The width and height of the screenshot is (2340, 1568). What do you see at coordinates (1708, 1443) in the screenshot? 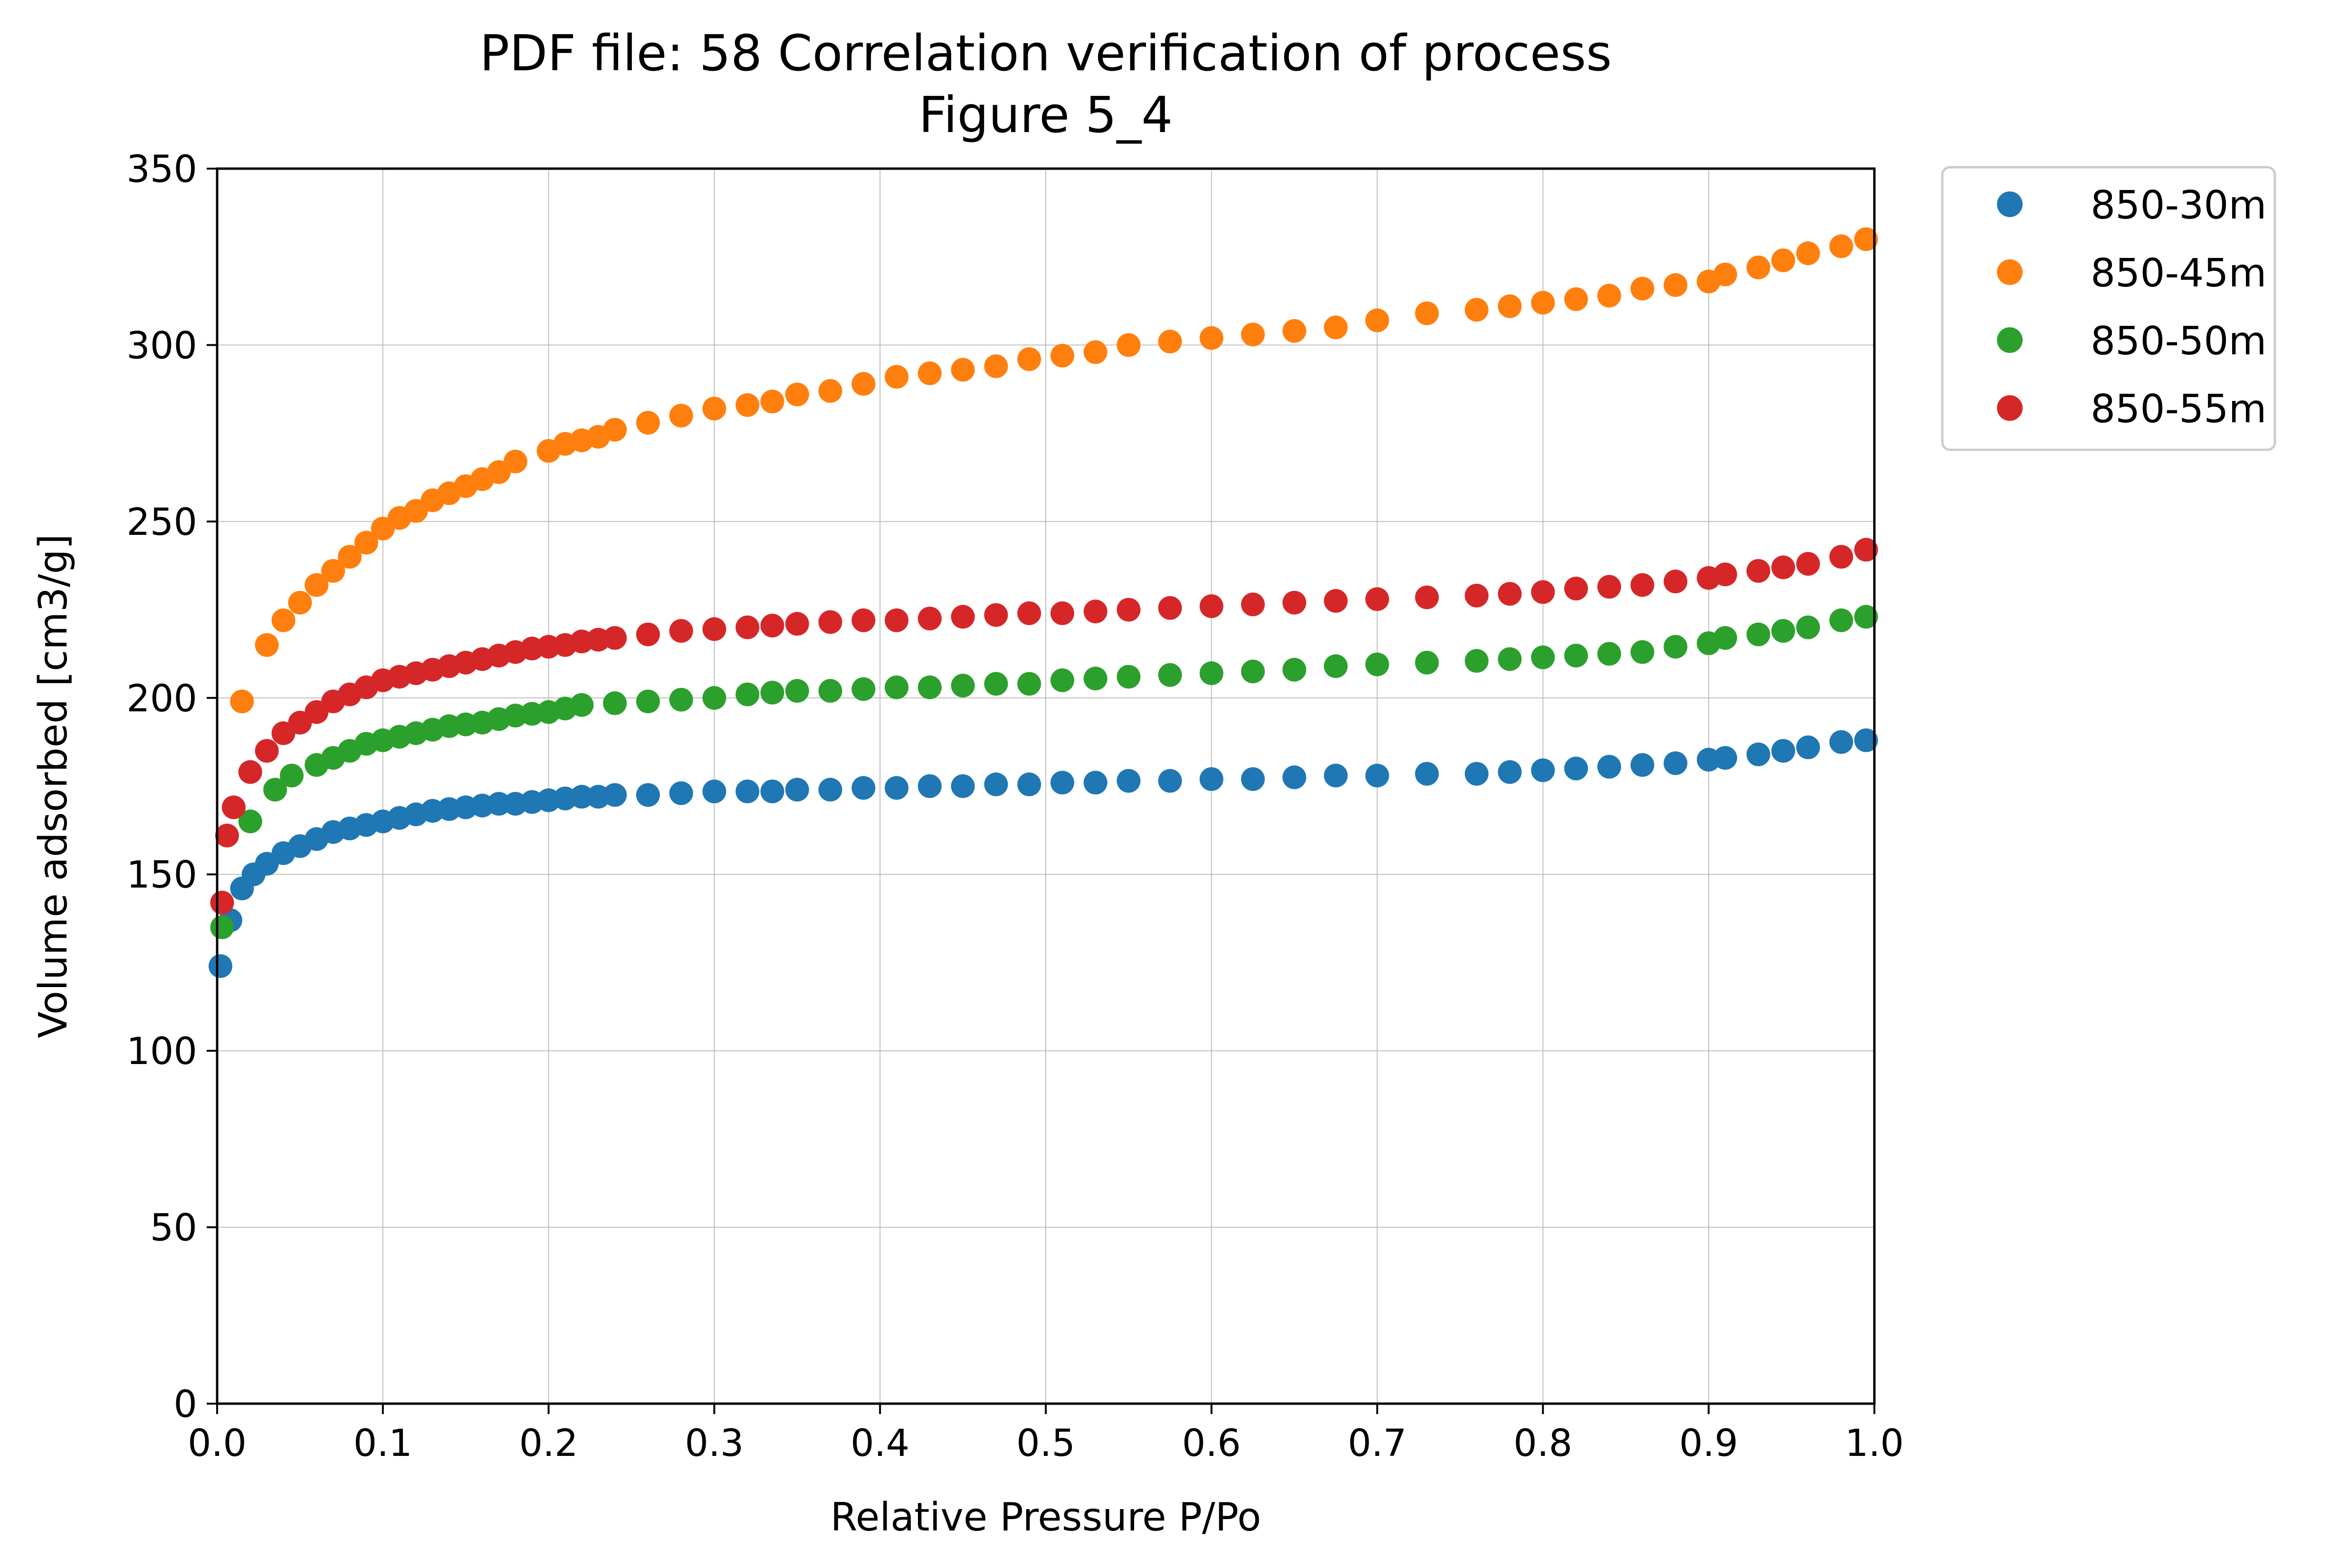
I see `x-tick-label: 0.9` at bounding box center [1708, 1443].